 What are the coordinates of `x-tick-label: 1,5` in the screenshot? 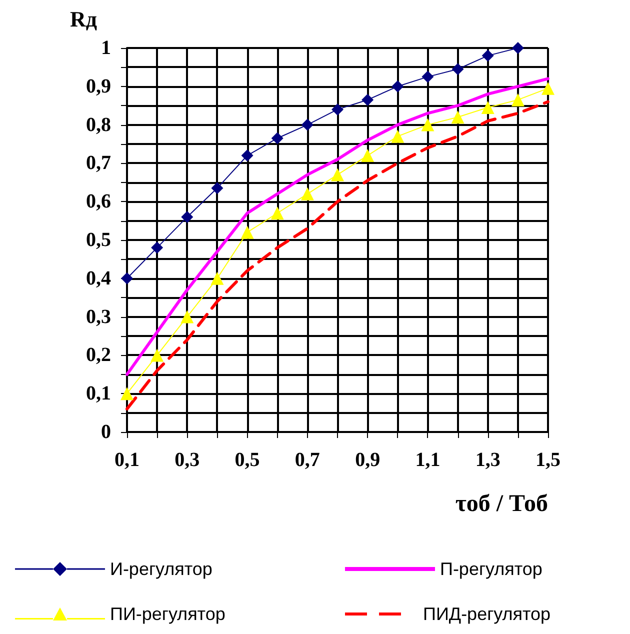 It's located at (548, 460).